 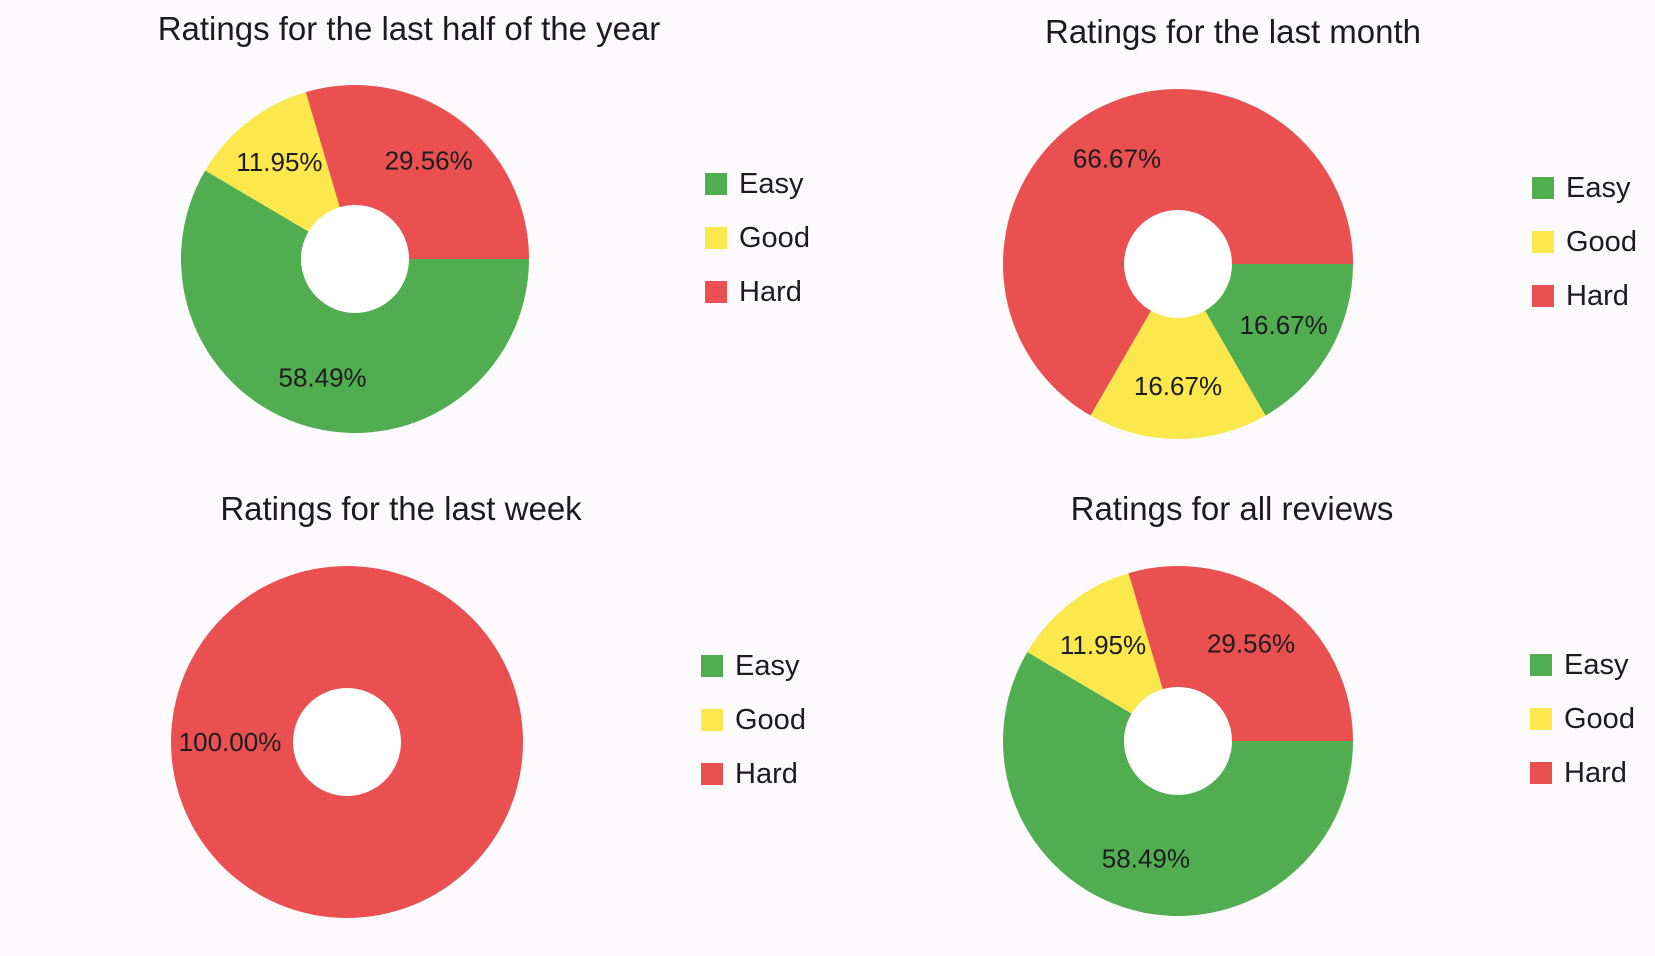 What do you see at coordinates (1233, 31) in the screenshot?
I see `chart-title: Ratings for the last month` at bounding box center [1233, 31].